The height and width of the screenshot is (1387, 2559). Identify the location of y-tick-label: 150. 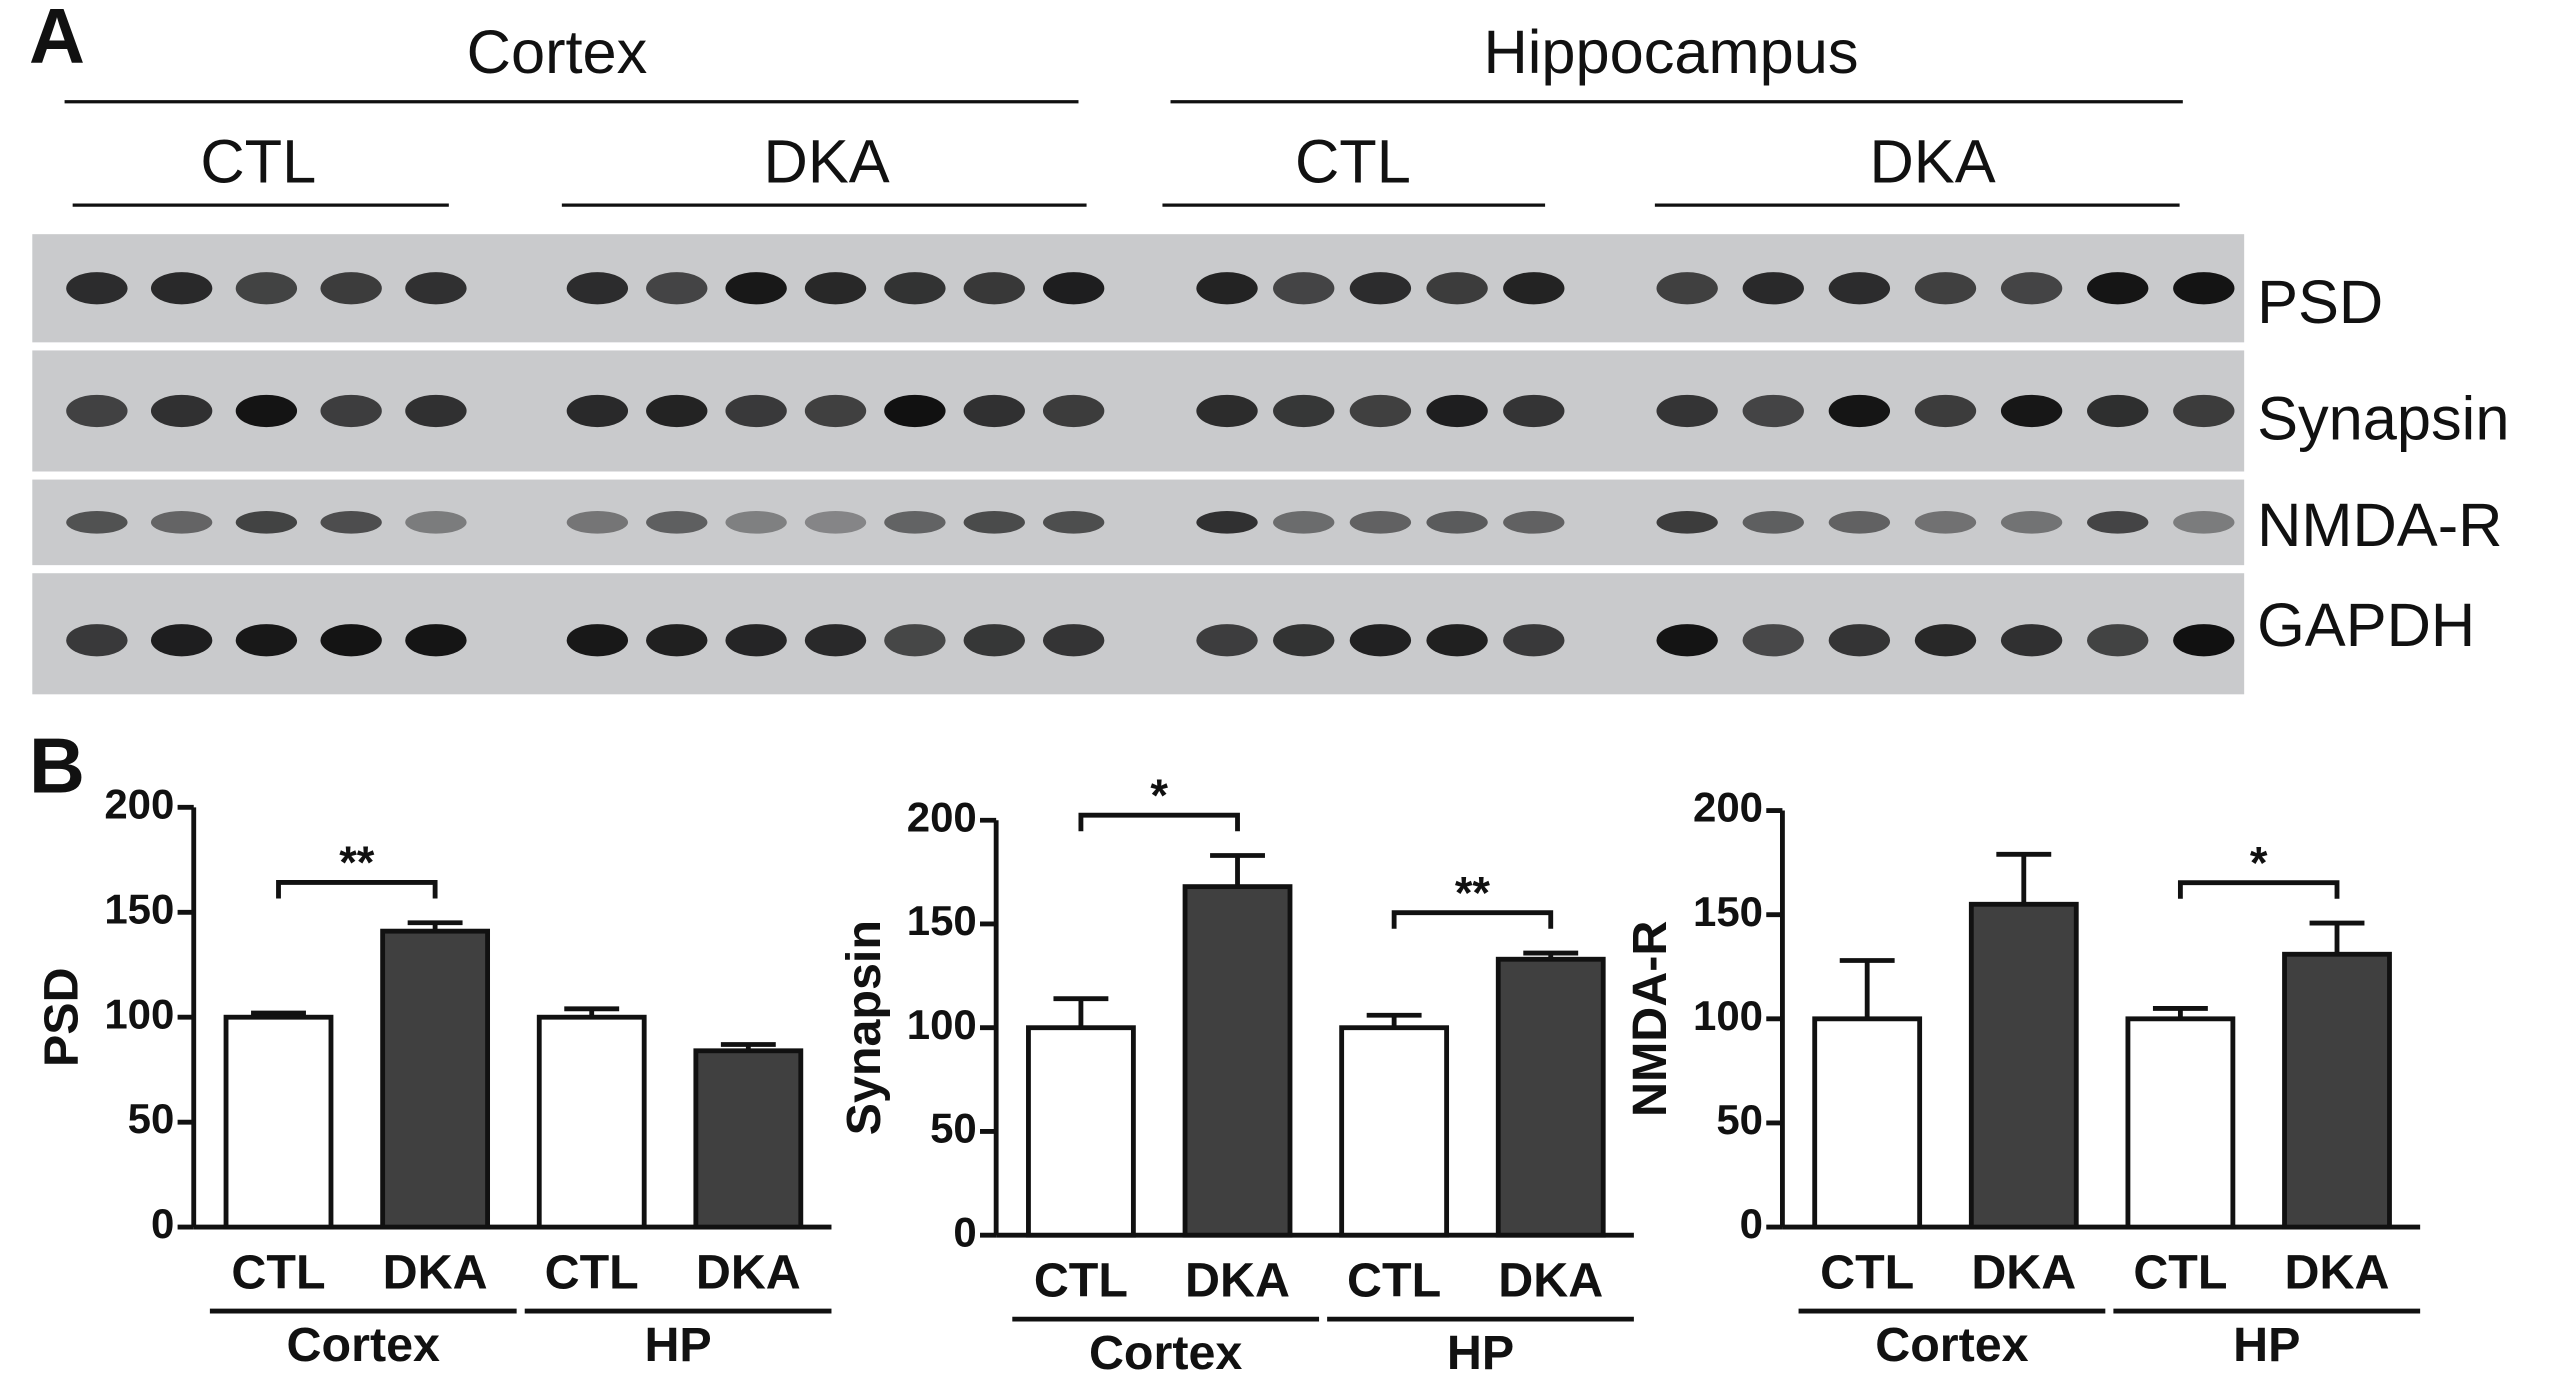
(139, 908).